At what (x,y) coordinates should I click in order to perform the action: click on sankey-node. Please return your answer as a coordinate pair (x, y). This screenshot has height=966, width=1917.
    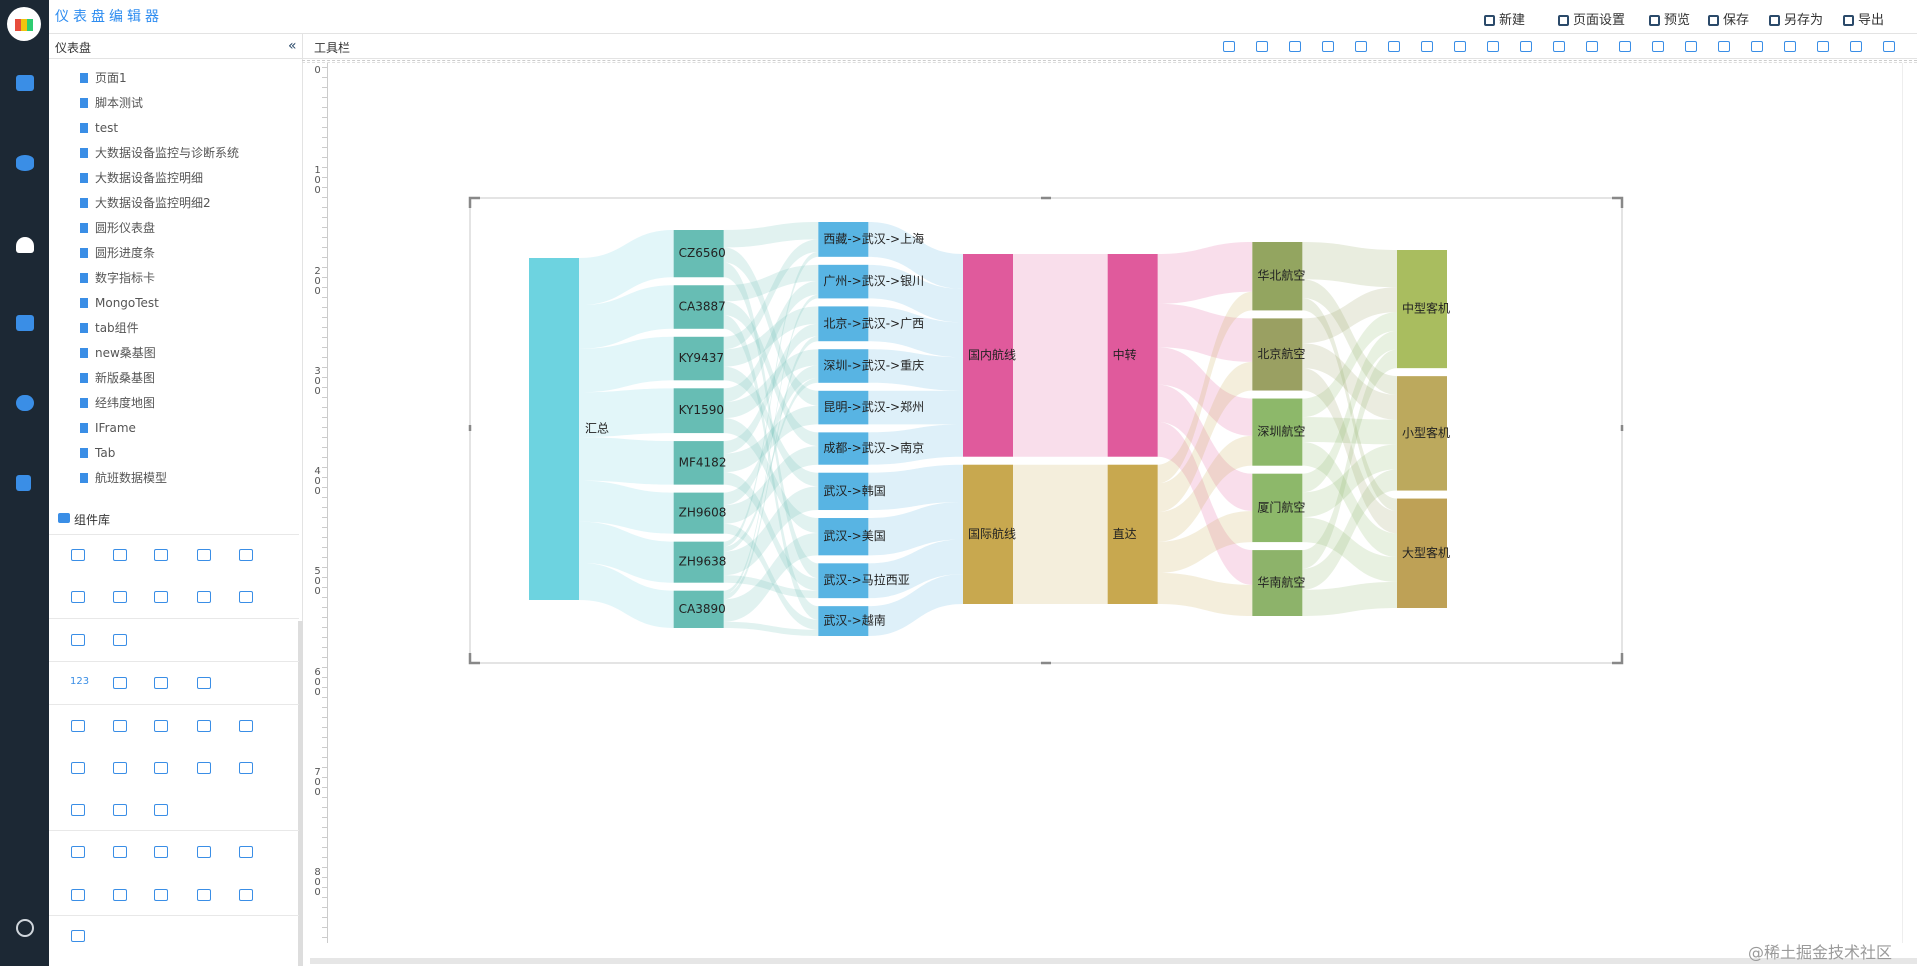
    Looking at the image, I should click on (843, 537).